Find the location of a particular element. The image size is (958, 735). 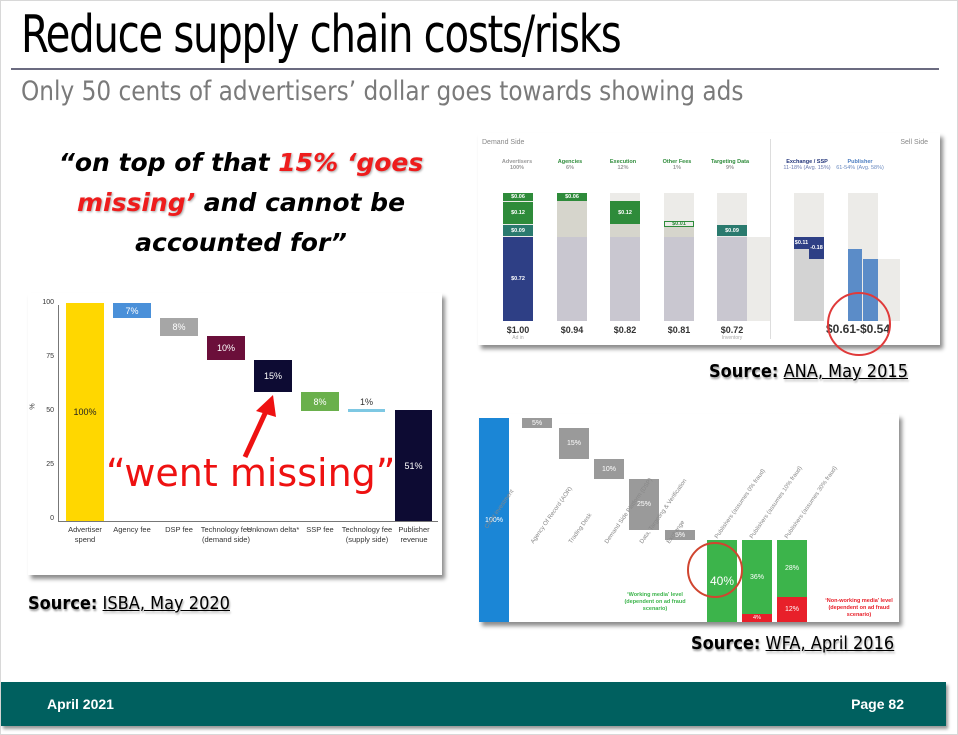

y-tick: 50 is located at coordinates (50, 410).